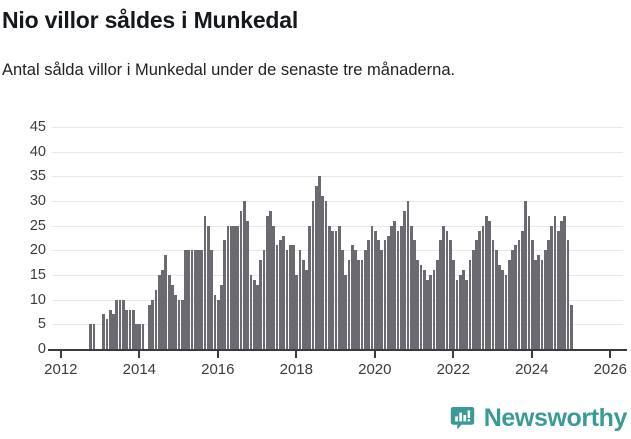 This screenshot has width=631, height=439. I want to click on y-axis-tick-label: 35, so click(37, 176).